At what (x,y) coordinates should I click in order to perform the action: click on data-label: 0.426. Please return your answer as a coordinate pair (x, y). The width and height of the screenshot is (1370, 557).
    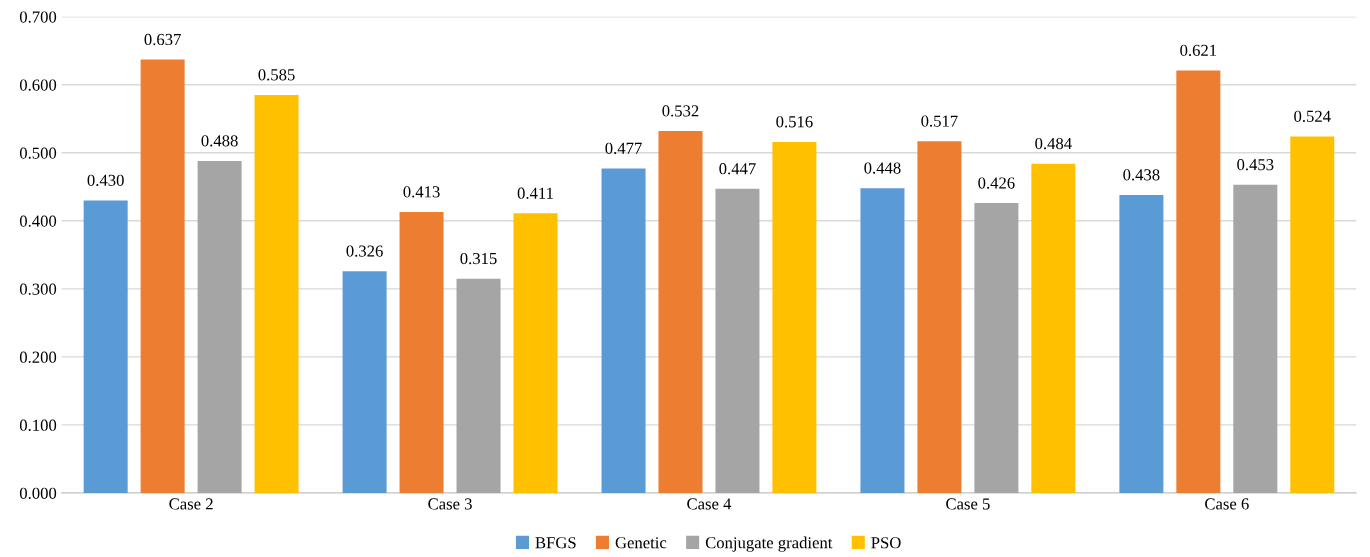
    Looking at the image, I should click on (996, 183).